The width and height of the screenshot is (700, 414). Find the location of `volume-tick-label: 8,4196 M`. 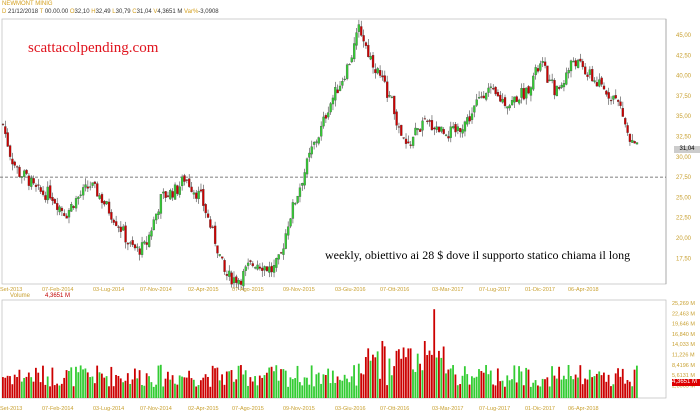

volume-tick-label: 8,4196 M is located at coordinates (683, 366).